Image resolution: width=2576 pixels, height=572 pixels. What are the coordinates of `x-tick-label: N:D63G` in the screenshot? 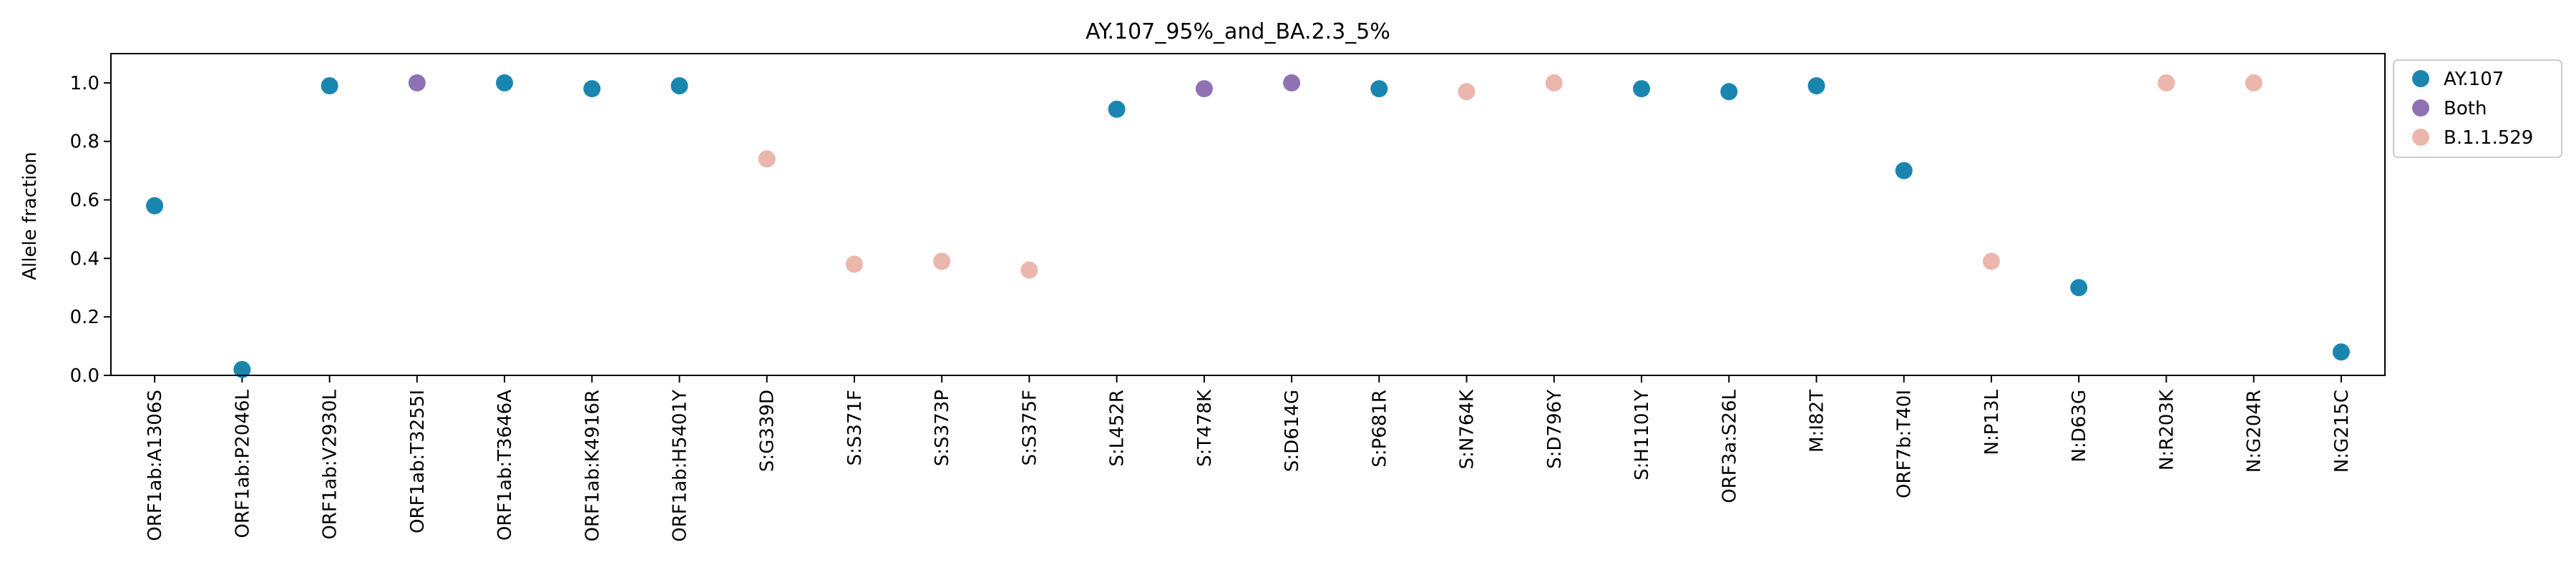 It's located at (2079, 426).